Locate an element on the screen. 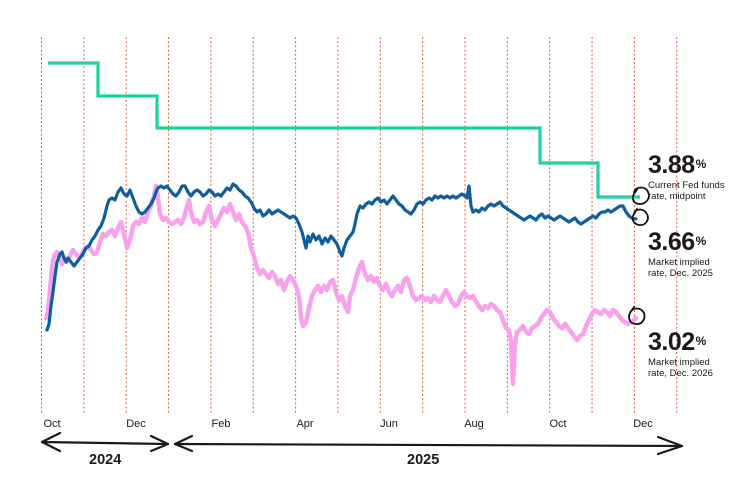  x-tick-label: Jun is located at coordinates (389, 424).